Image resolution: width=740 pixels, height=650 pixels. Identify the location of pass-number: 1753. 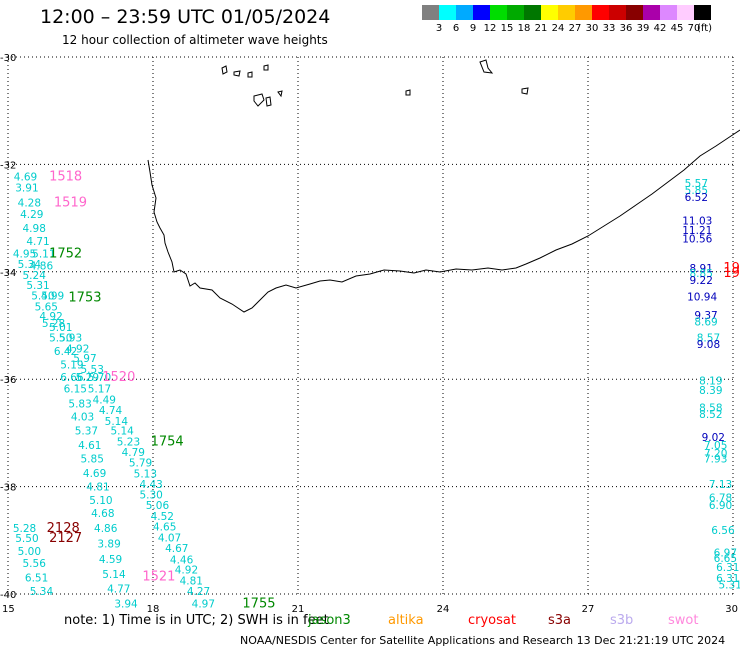
(84, 297).